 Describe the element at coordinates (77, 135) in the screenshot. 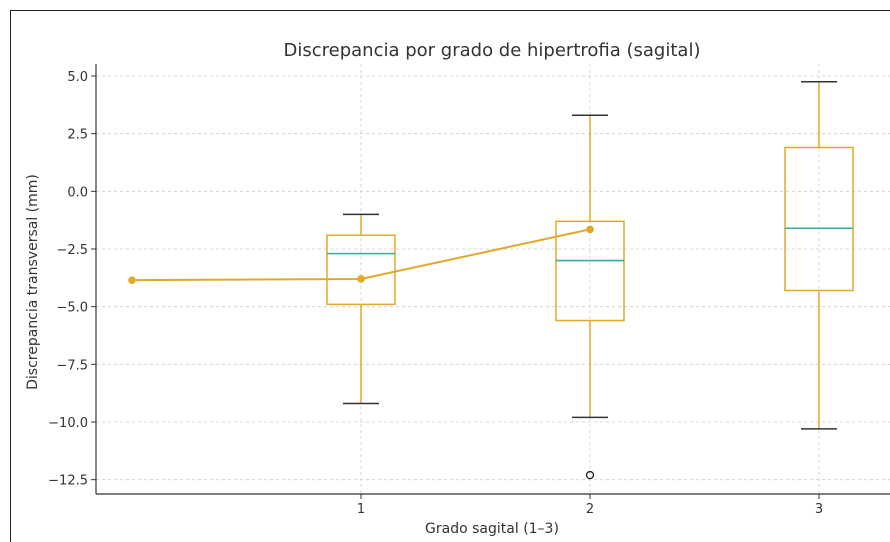

I see `y-tick-label: 2.5` at that location.